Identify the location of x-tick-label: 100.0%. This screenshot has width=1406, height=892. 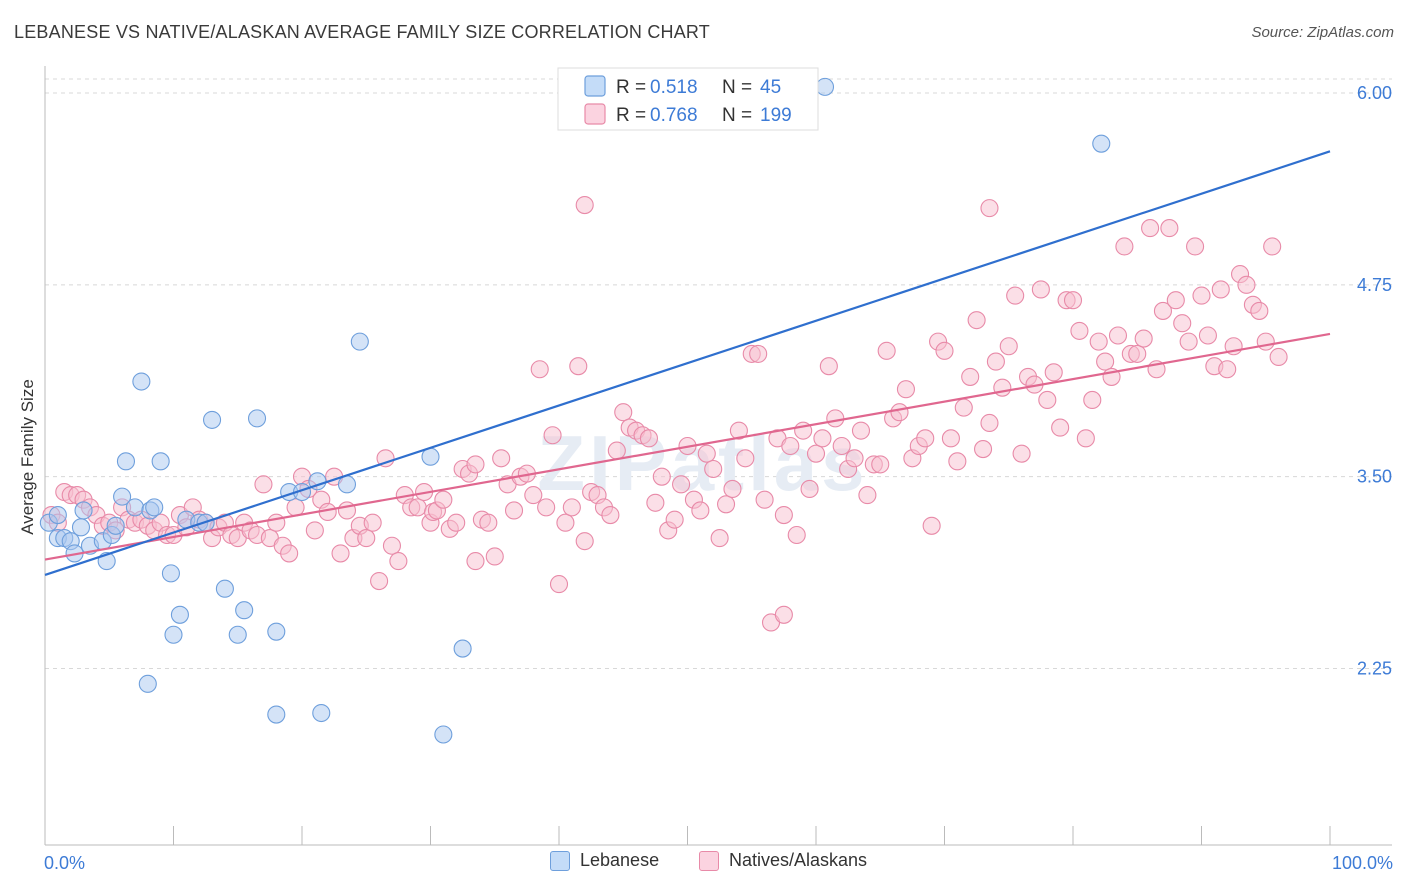
(1362, 863).